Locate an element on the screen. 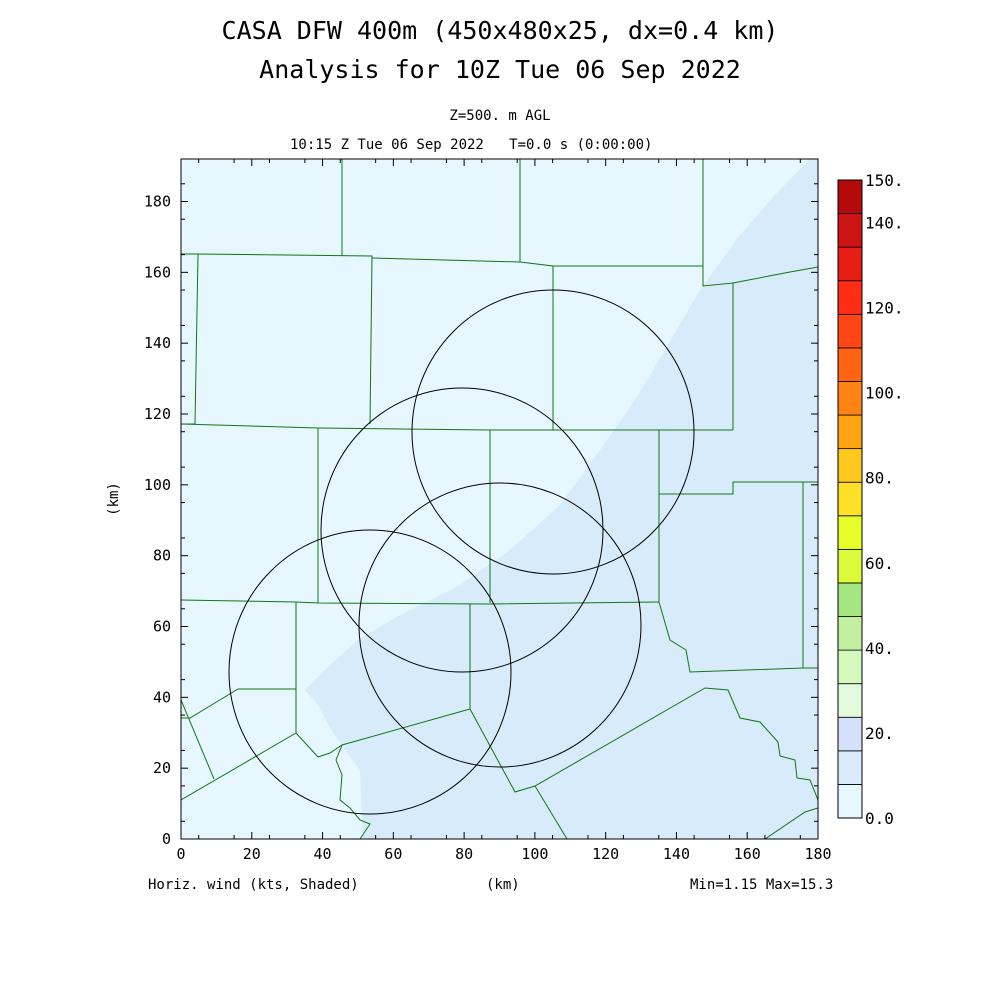 The image size is (1000, 1000). x-axis-label: (km) is located at coordinates (503, 885).